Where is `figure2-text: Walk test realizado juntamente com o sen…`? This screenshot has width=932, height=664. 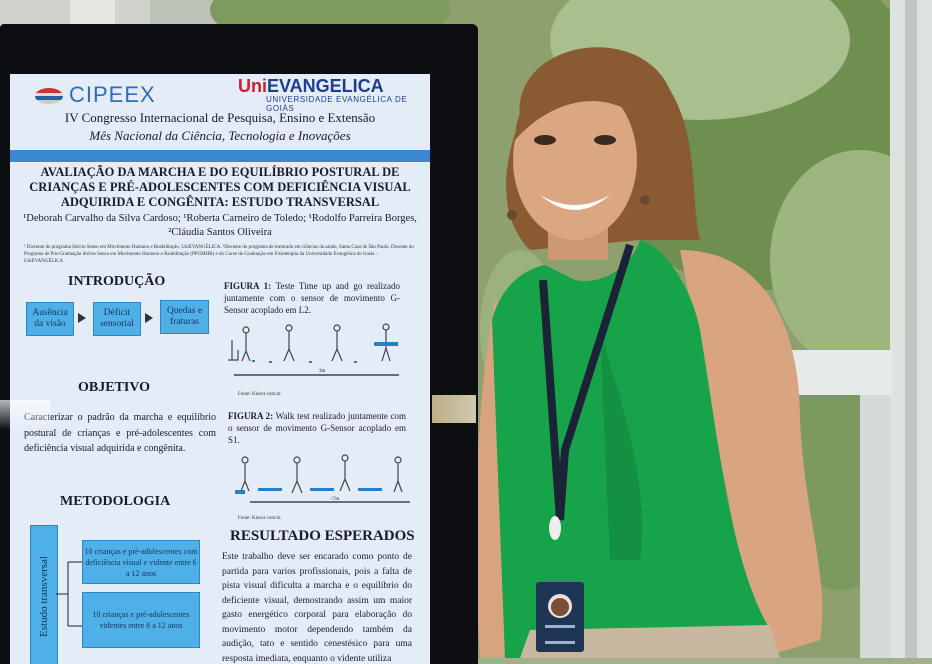 figure2-text: Walk test realizado juntamente com o sen… is located at coordinates (317, 428).